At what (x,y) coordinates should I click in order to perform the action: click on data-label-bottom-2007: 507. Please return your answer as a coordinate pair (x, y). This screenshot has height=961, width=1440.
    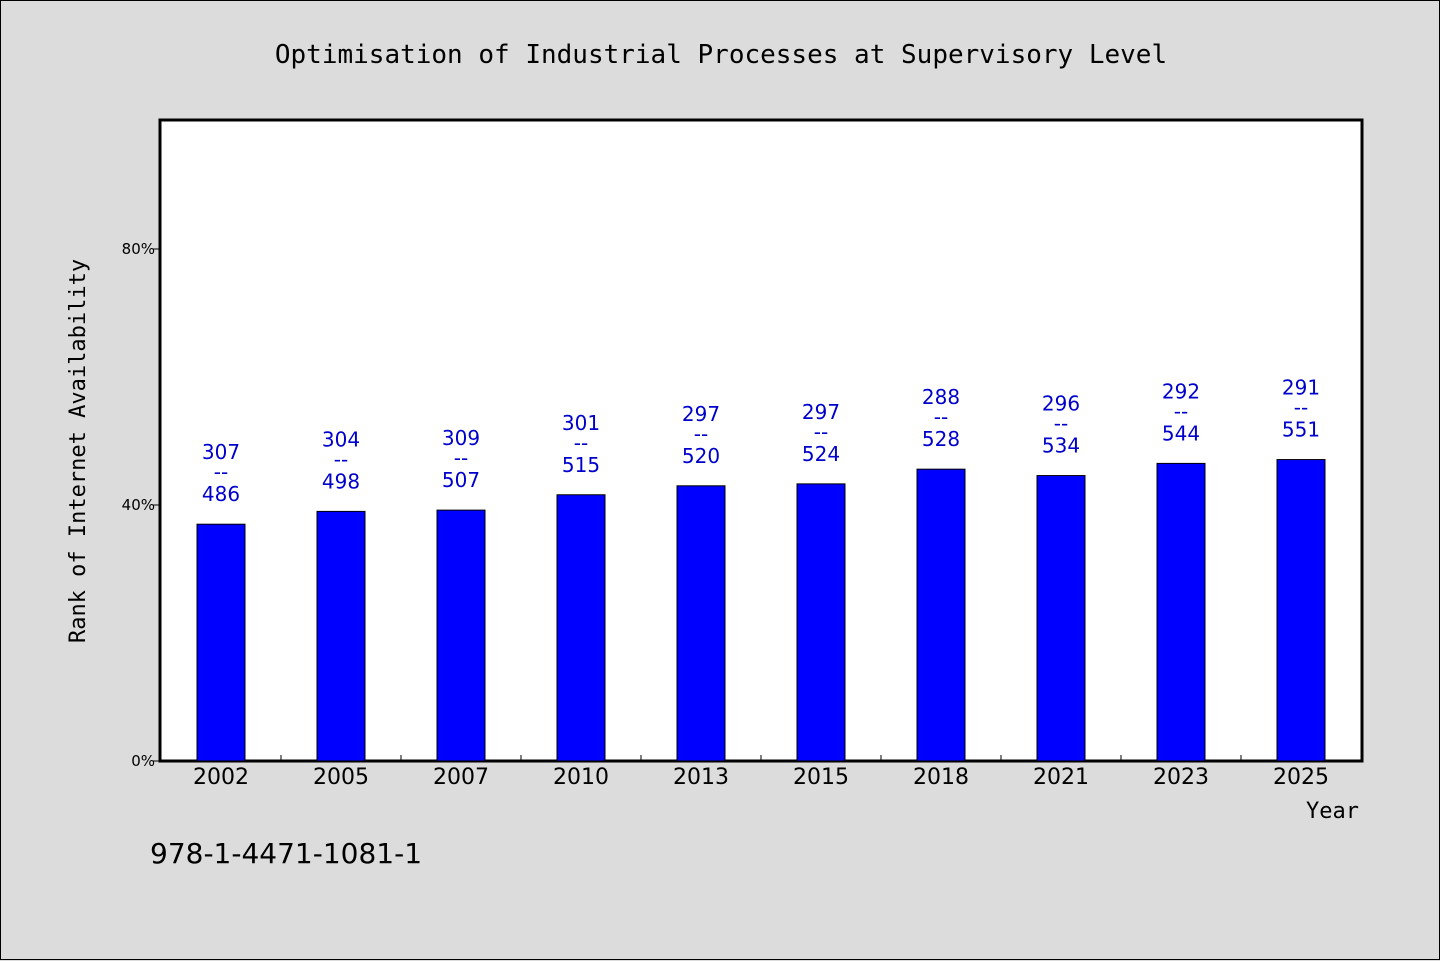
    Looking at the image, I should click on (461, 480).